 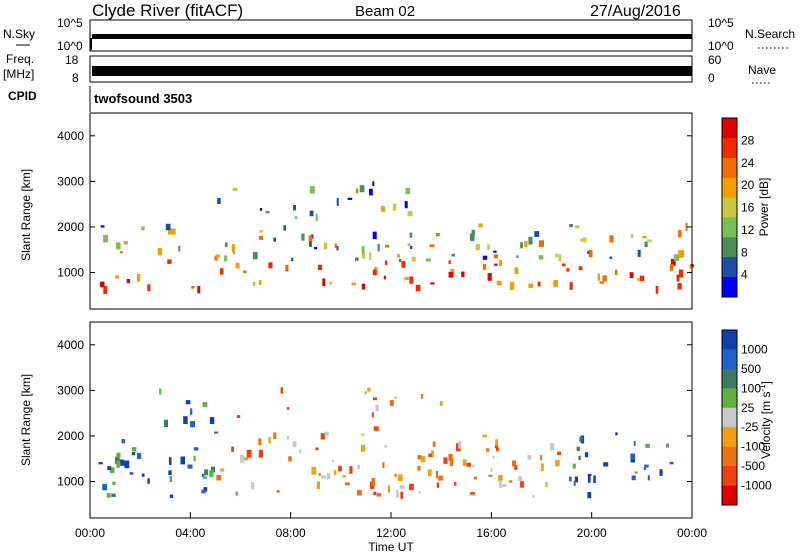 What do you see at coordinates (748, 163) in the screenshot?
I see `colorbar-tick-label: 24` at bounding box center [748, 163].